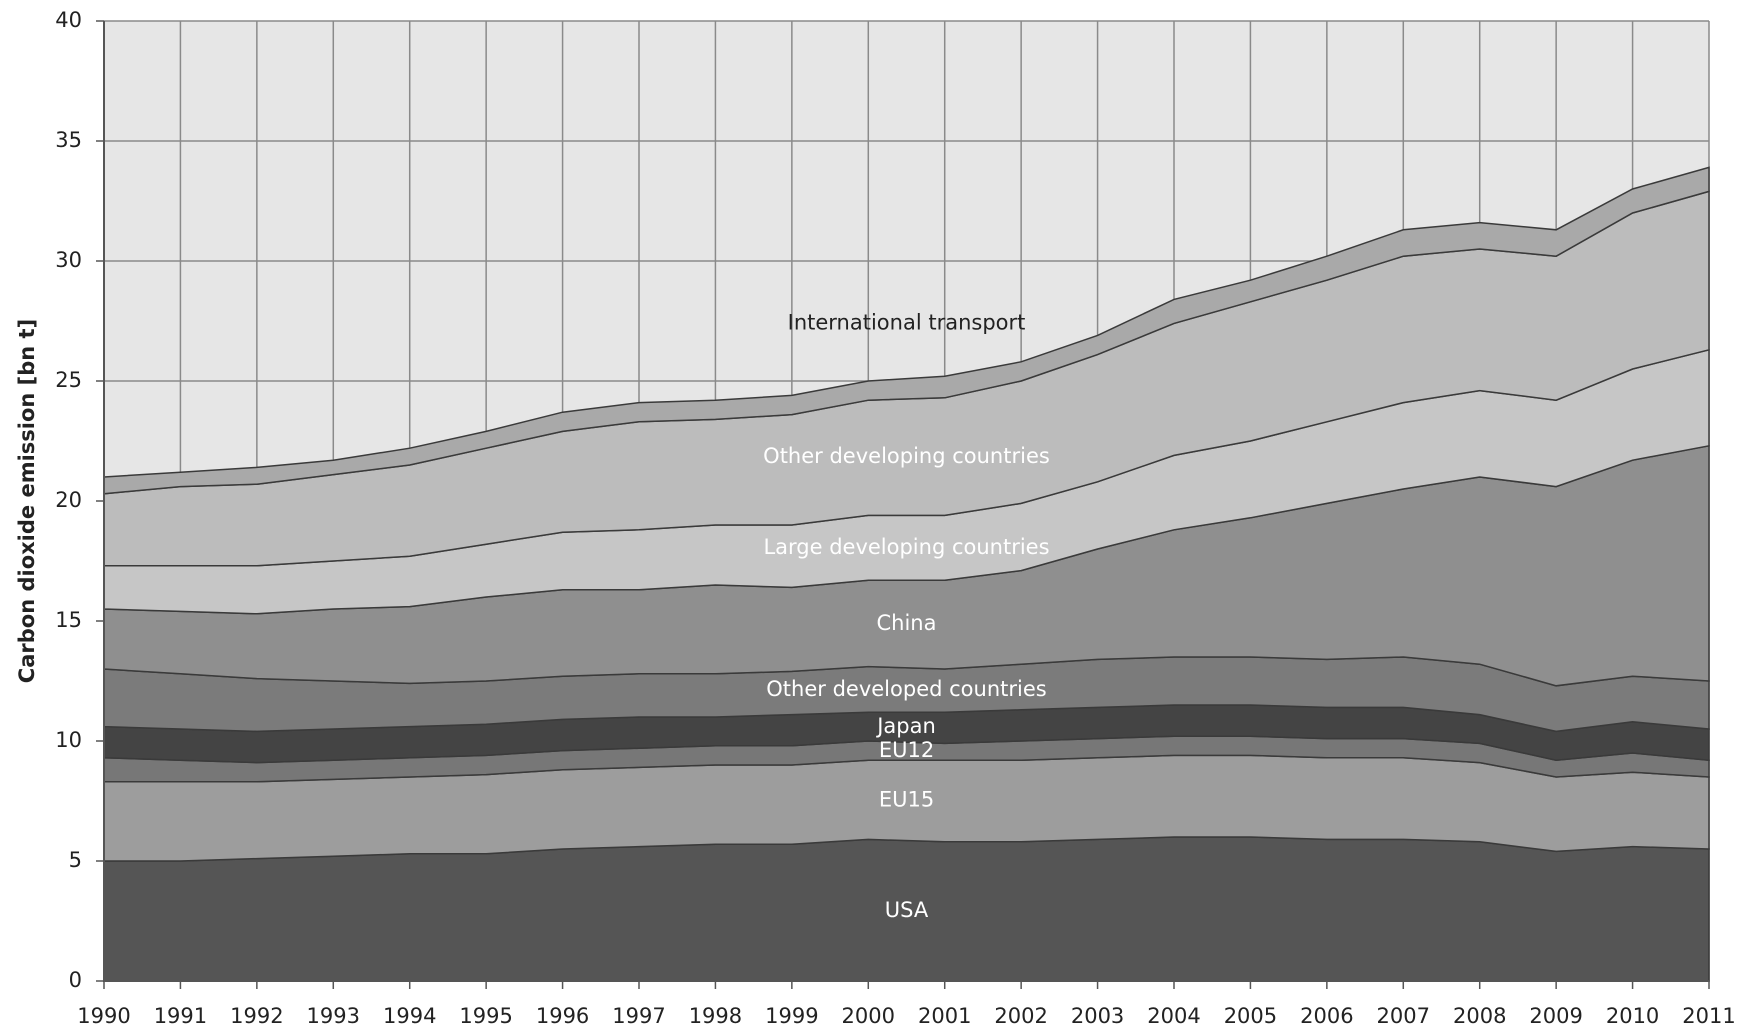  What do you see at coordinates (1479, 1016) in the screenshot?
I see `x-tick-label: 2008` at bounding box center [1479, 1016].